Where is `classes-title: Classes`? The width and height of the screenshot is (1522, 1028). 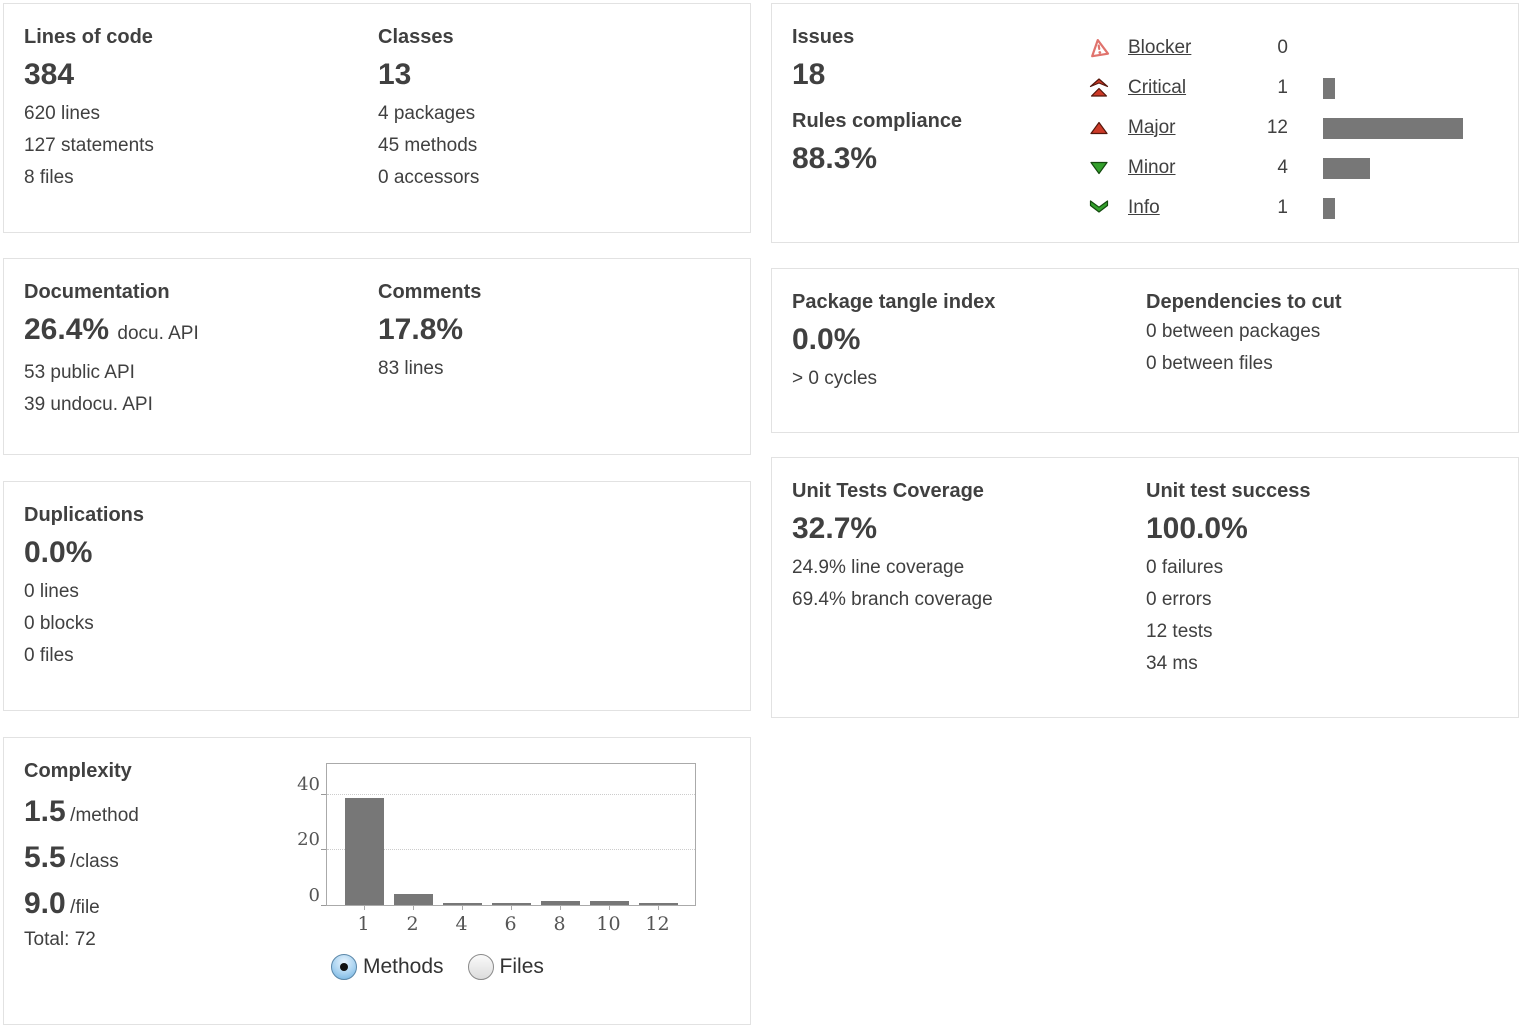
classes-title: Classes is located at coordinates (416, 37).